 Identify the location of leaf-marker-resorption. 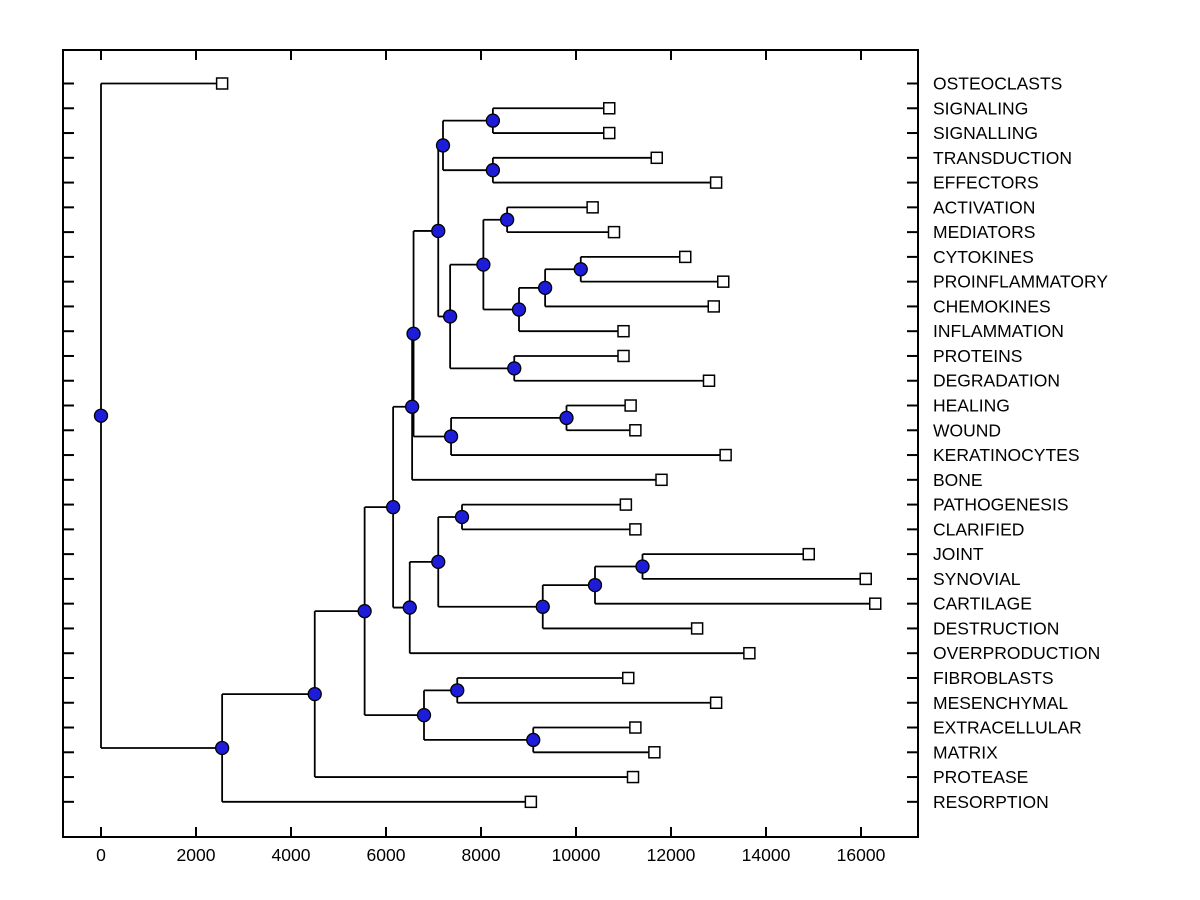
(531, 802).